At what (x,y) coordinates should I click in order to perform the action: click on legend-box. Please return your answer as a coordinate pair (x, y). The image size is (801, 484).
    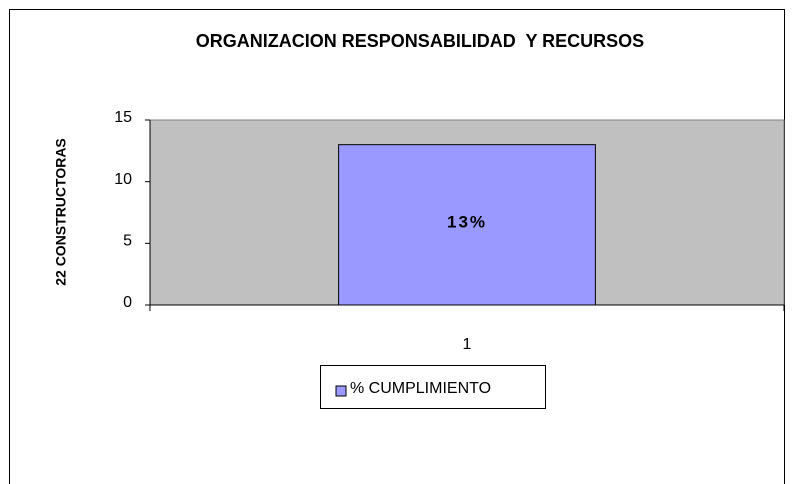
    Looking at the image, I should click on (433, 387).